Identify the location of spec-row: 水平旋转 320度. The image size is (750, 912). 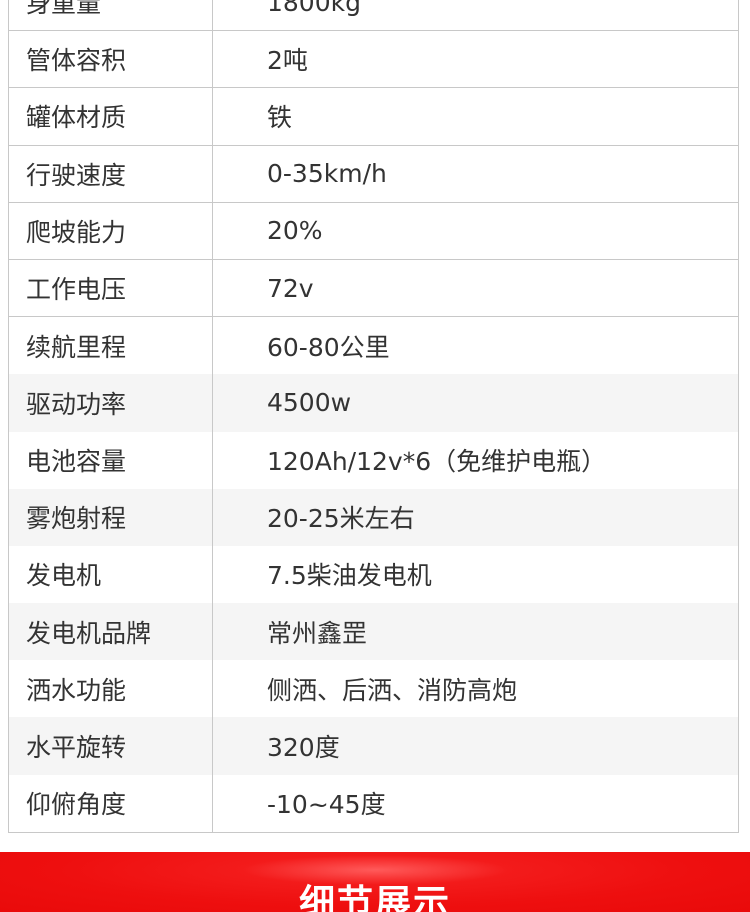
(373, 746).